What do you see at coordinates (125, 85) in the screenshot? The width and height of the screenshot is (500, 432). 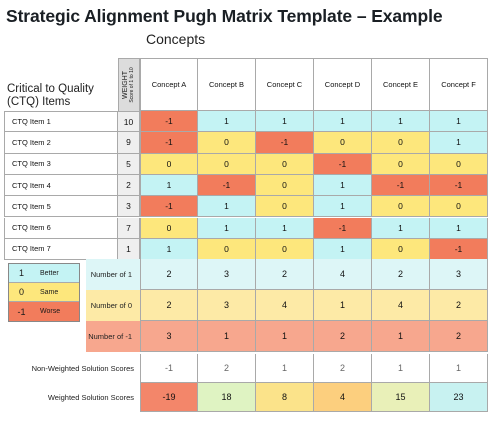 I see `weight-header-title: WEIGHT` at bounding box center [125, 85].